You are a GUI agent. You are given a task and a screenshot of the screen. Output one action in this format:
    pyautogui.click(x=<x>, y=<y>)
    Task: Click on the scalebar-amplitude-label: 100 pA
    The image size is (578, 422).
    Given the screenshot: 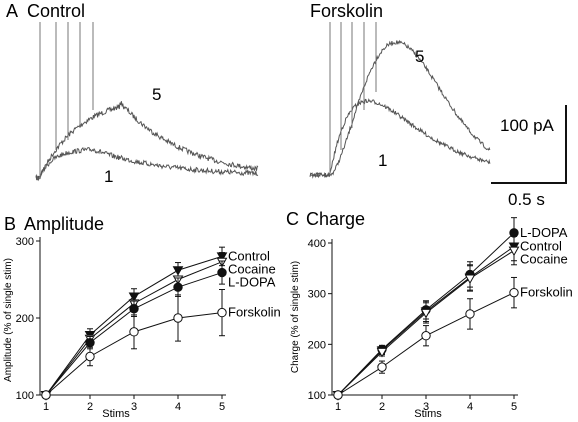 What is the action you would take?
    pyautogui.click(x=527, y=125)
    